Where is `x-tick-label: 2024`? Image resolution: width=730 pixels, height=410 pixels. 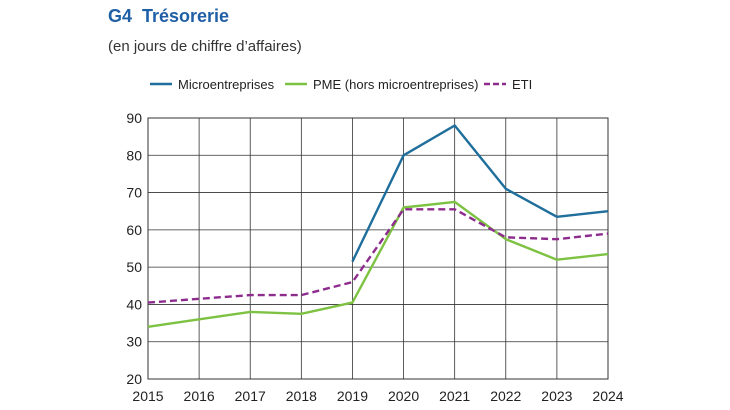 x-tick-label: 2024 is located at coordinates (607, 396).